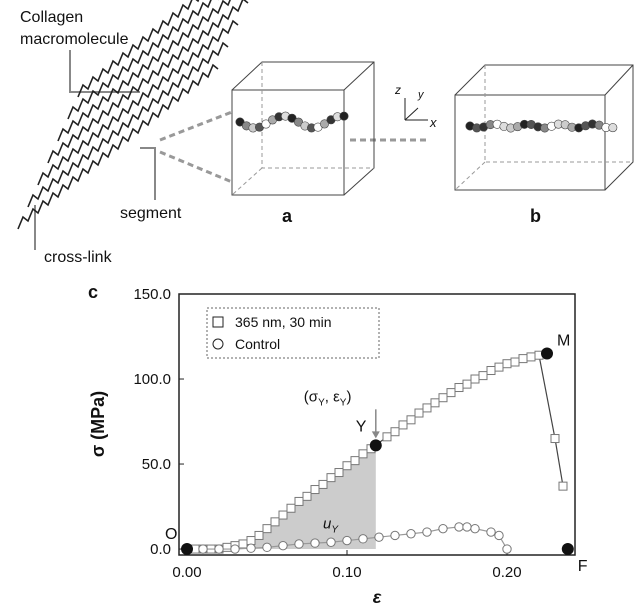  I want to click on axis-label: x, so click(433, 122).